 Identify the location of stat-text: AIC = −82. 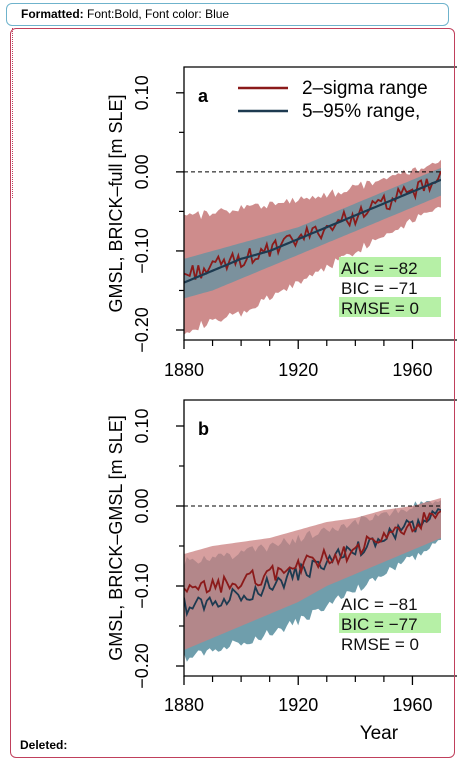
(379, 268).